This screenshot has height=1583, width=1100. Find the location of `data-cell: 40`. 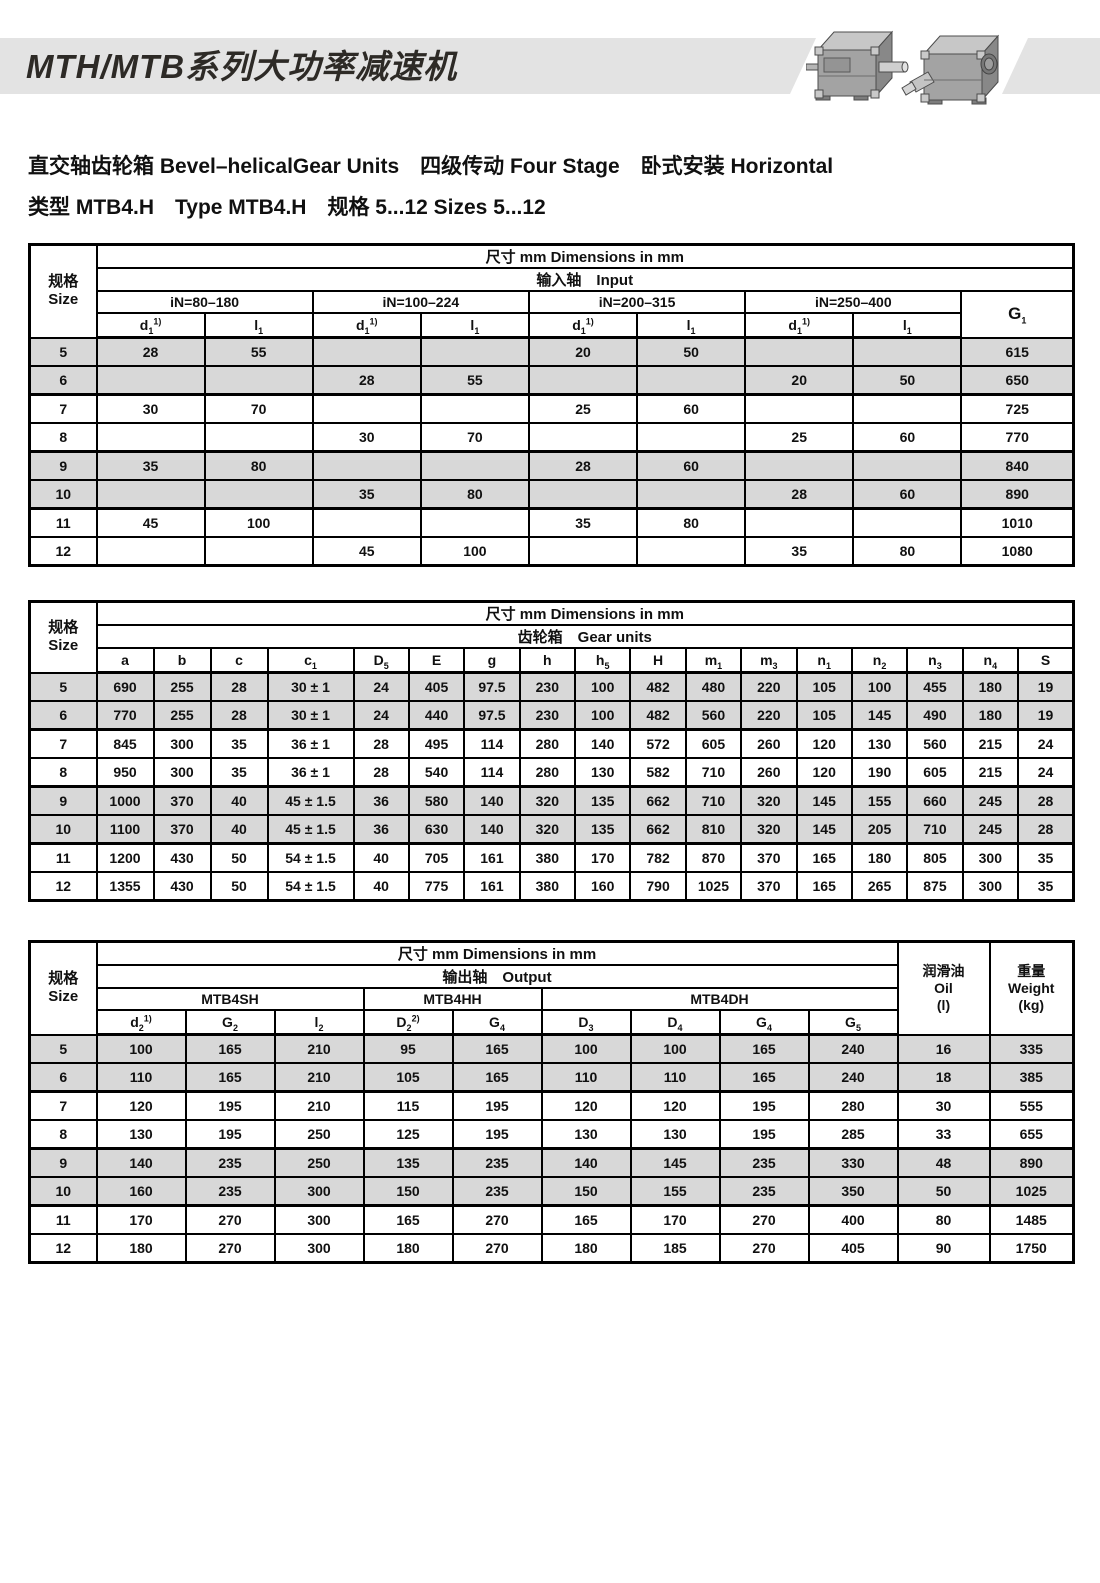

data-cell: 40 is located at coordinates (239, 829).